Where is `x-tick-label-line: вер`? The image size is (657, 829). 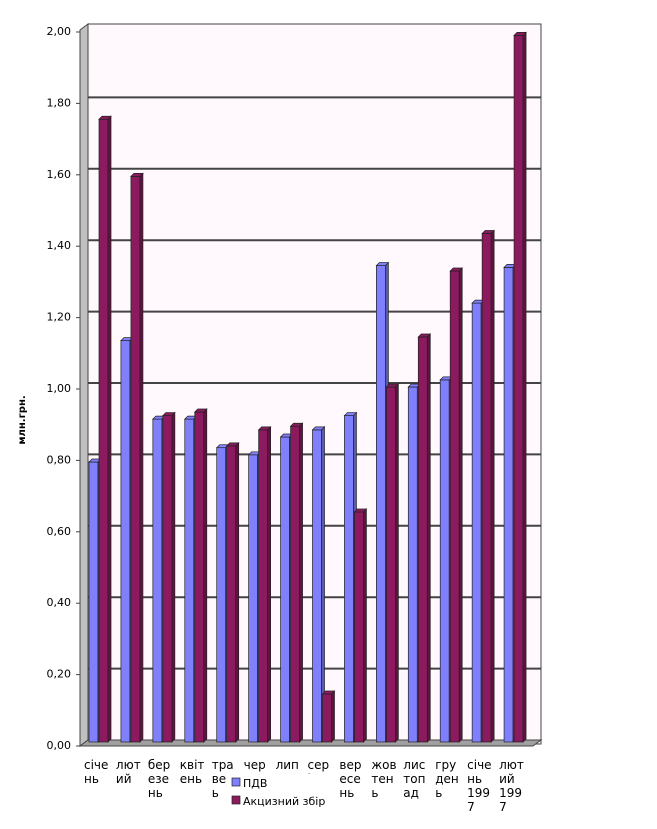
x-tick-label-line: вер is located at coordinates (350, 765).